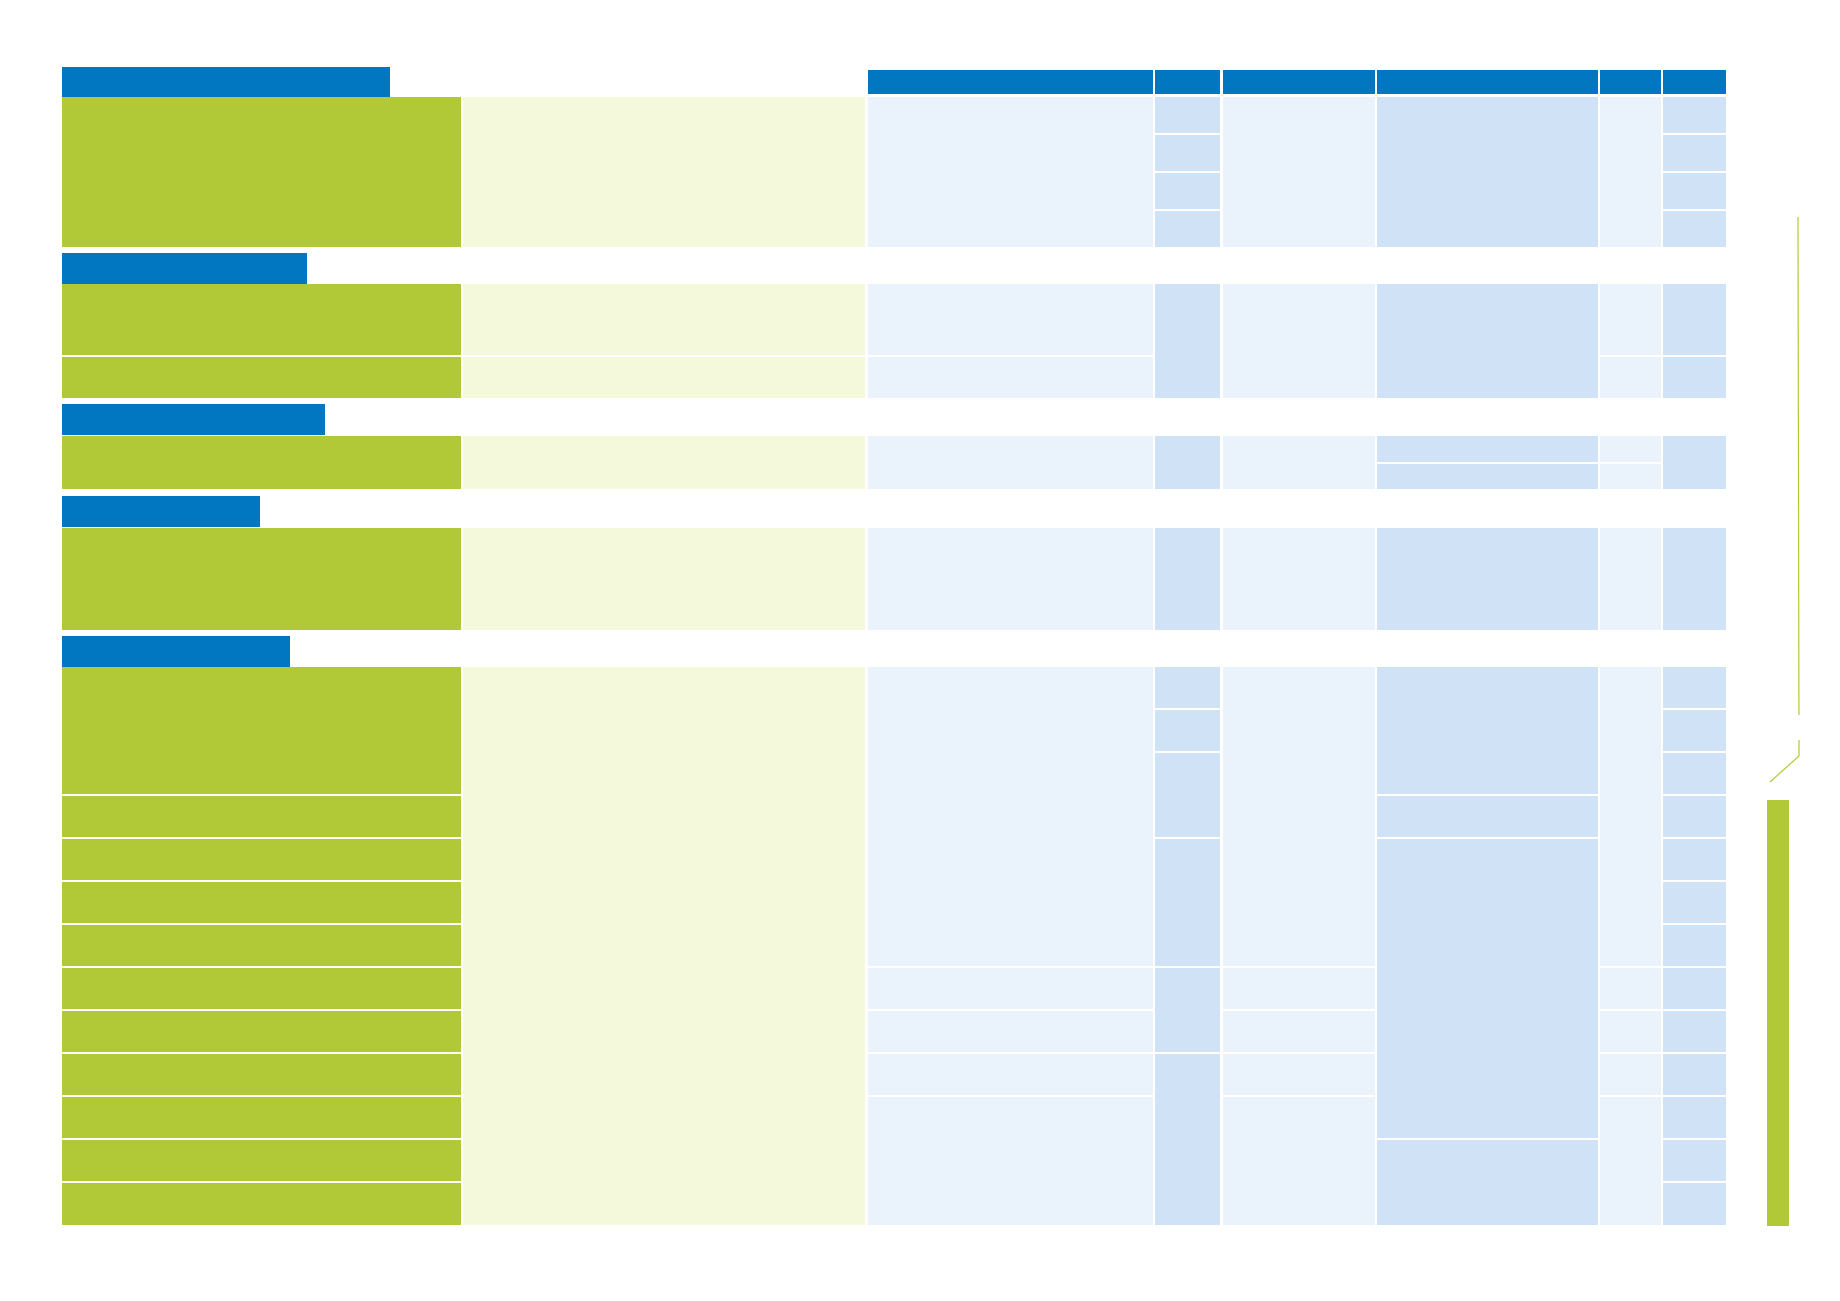 The image size is (1840, 1301). I want to click on table-cell-c4-r10, so click(1187, 795).